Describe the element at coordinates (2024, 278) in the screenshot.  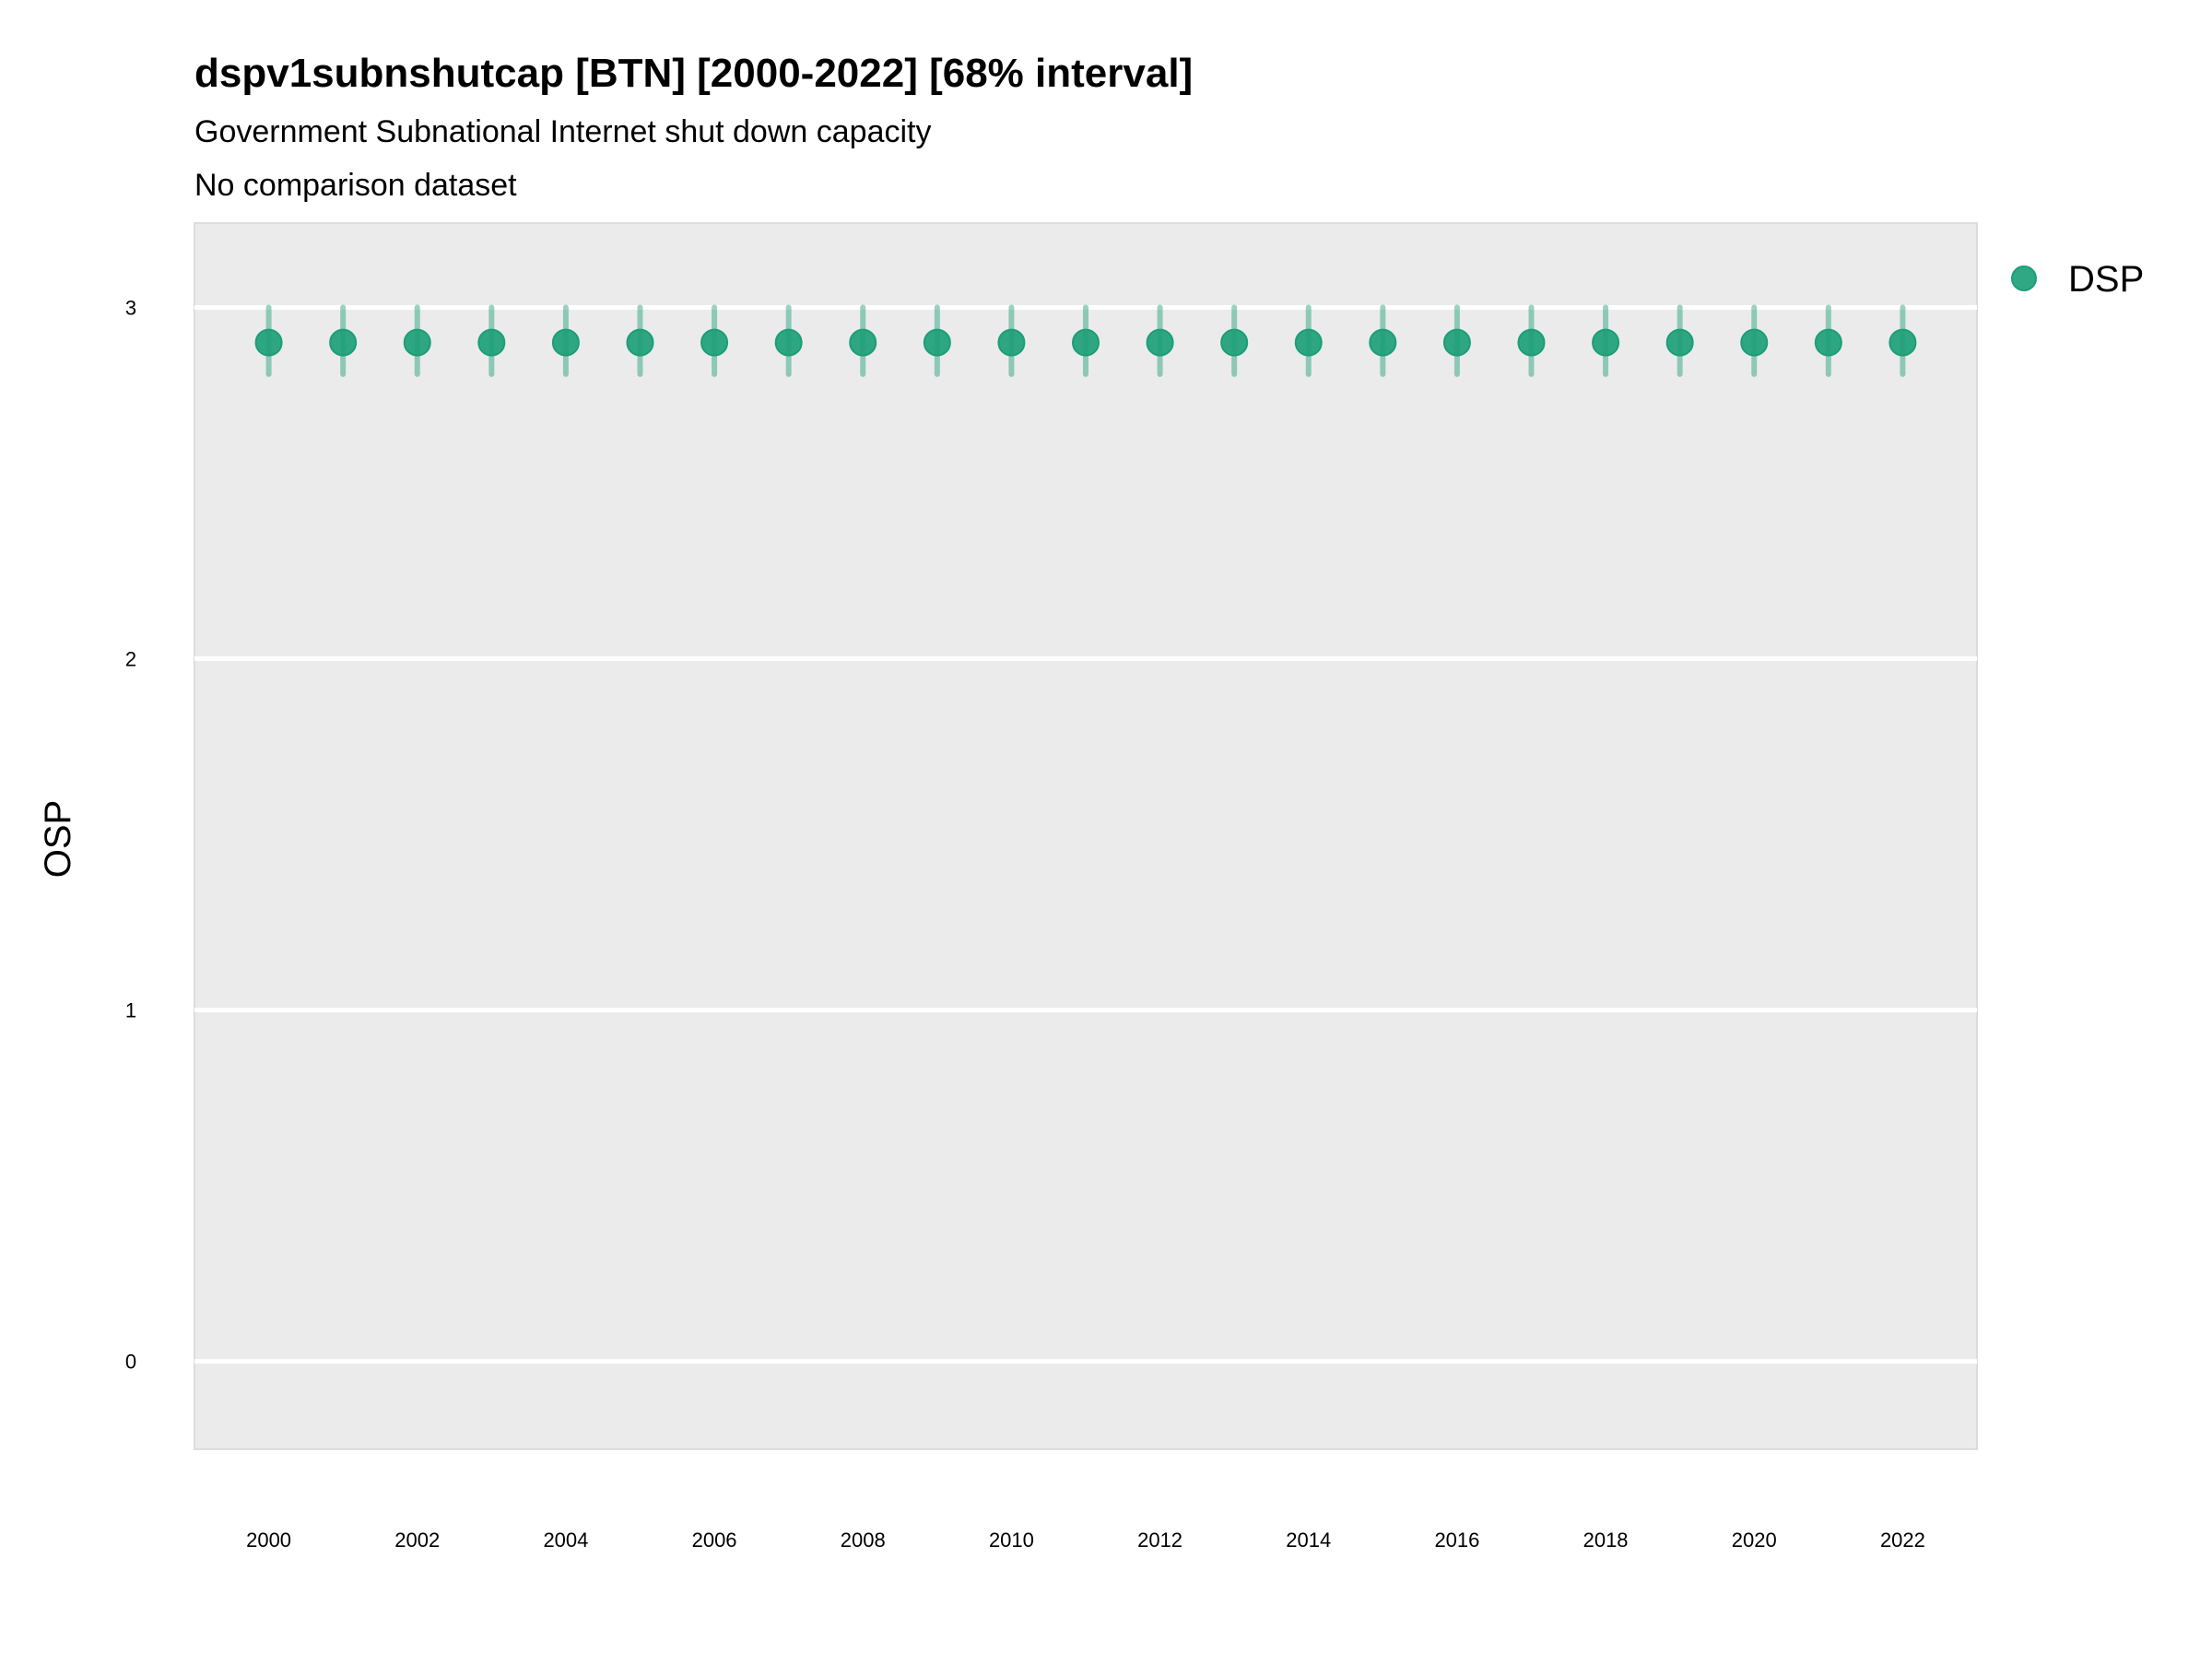
I see `legend-swatch-dsp` at that location.